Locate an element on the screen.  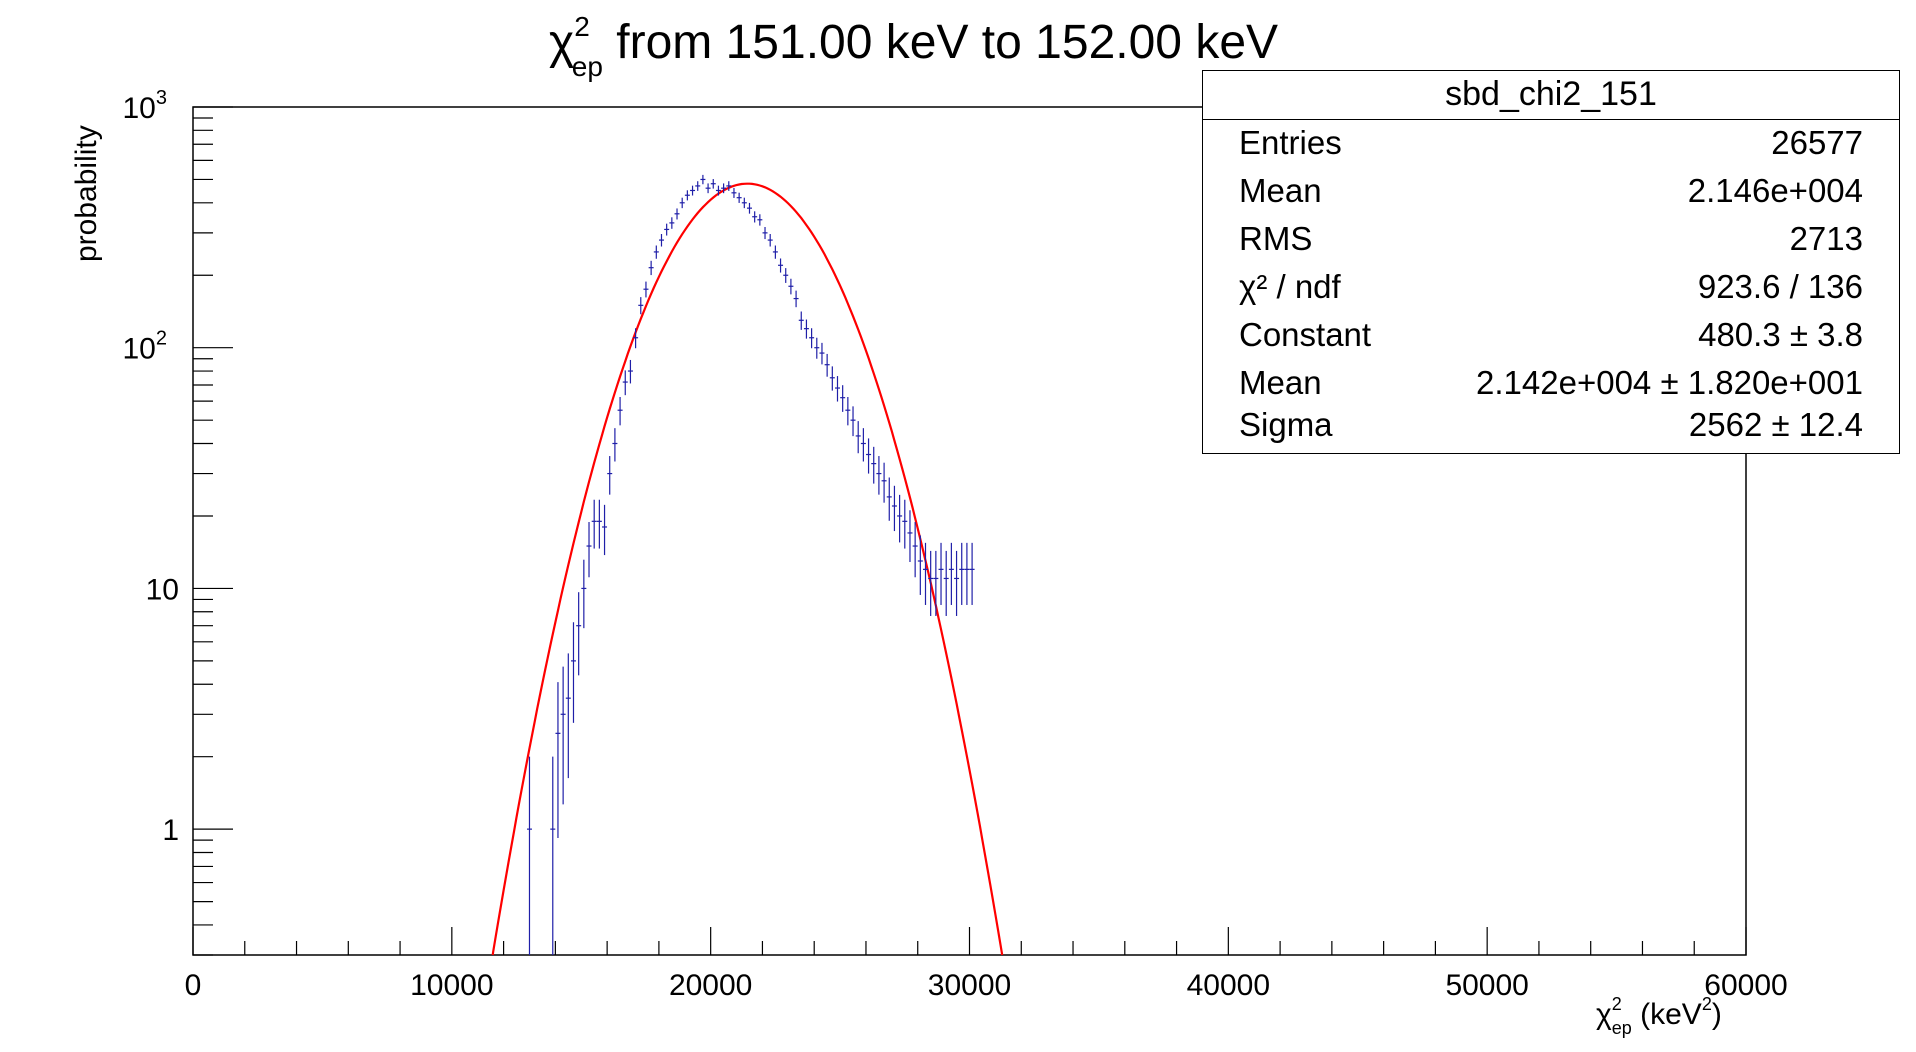
stats-row-fit-mean: Mean 2.142e+004 ± 1.820e+001 is located at coordinates (1551, 383).